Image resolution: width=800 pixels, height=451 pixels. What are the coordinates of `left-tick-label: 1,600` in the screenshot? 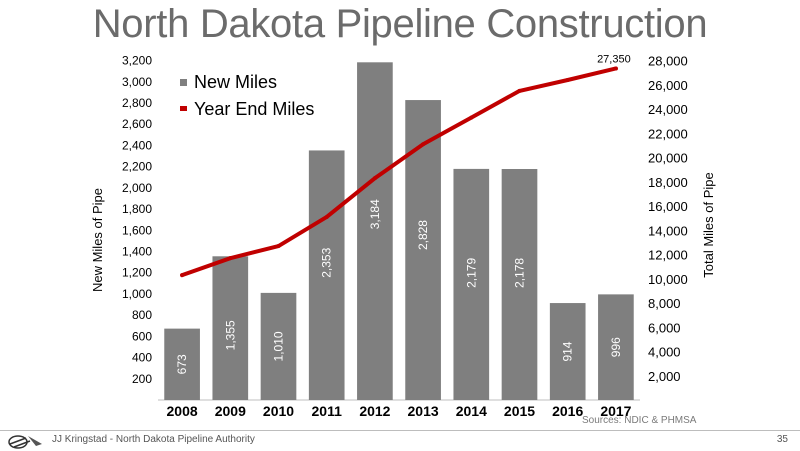 It's located at (137, 230).